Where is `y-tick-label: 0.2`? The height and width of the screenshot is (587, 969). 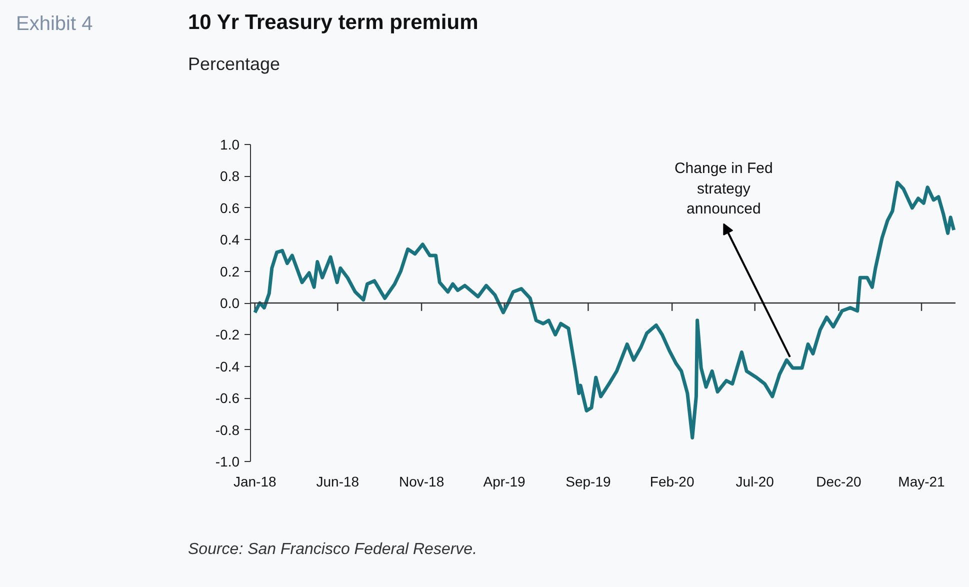
y-tick-label: 0.2 is located at coordinates (230, 271).